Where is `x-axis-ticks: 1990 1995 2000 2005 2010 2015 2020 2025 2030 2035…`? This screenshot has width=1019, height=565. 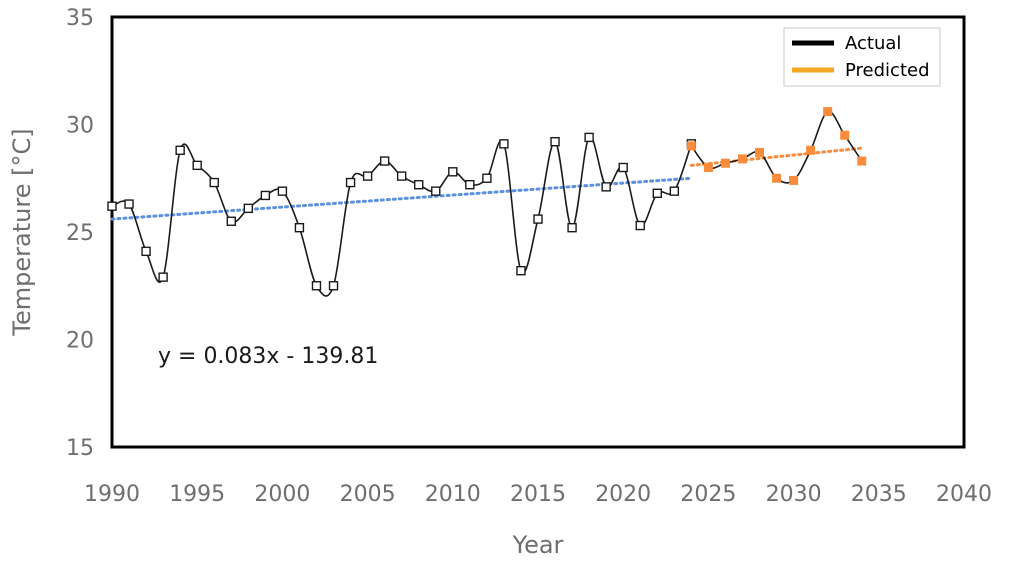 x-axis-ticks: 1990 1995 2000 2005 2010 2015 2020 2025 2030 2035… is located at coordinates (538, 494).